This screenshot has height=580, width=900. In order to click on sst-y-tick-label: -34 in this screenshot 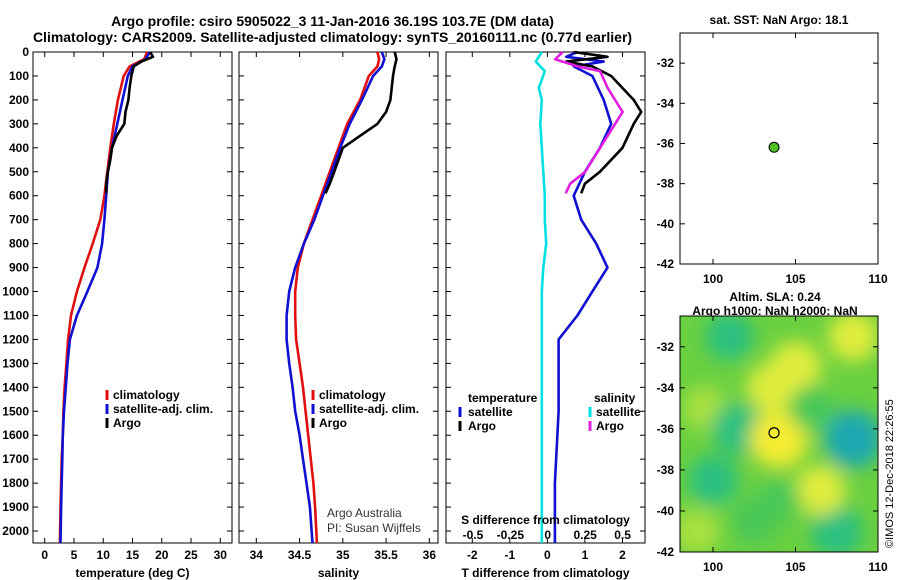, I will do `click(666, 103)`.